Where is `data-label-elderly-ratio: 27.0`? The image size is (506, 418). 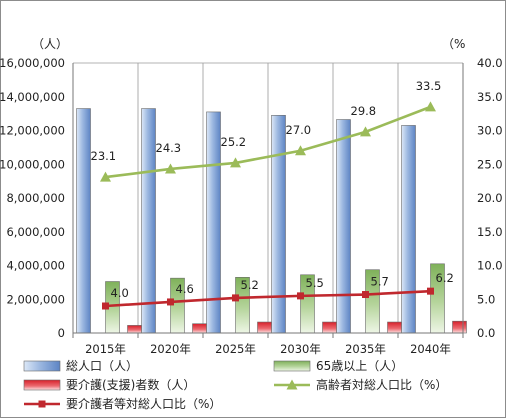 data-label-elderly-ratio: 27.0 is located at coordinates (299, 130).